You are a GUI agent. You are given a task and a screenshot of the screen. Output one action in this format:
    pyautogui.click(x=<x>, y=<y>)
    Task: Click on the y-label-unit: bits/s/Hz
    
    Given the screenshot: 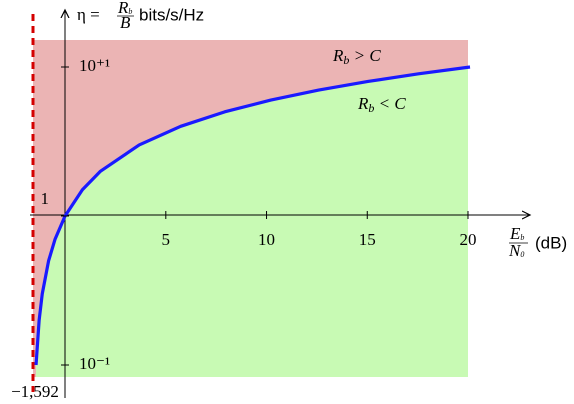 What is the action you would take?
    pyautogui.click(x=171, y=14)
    